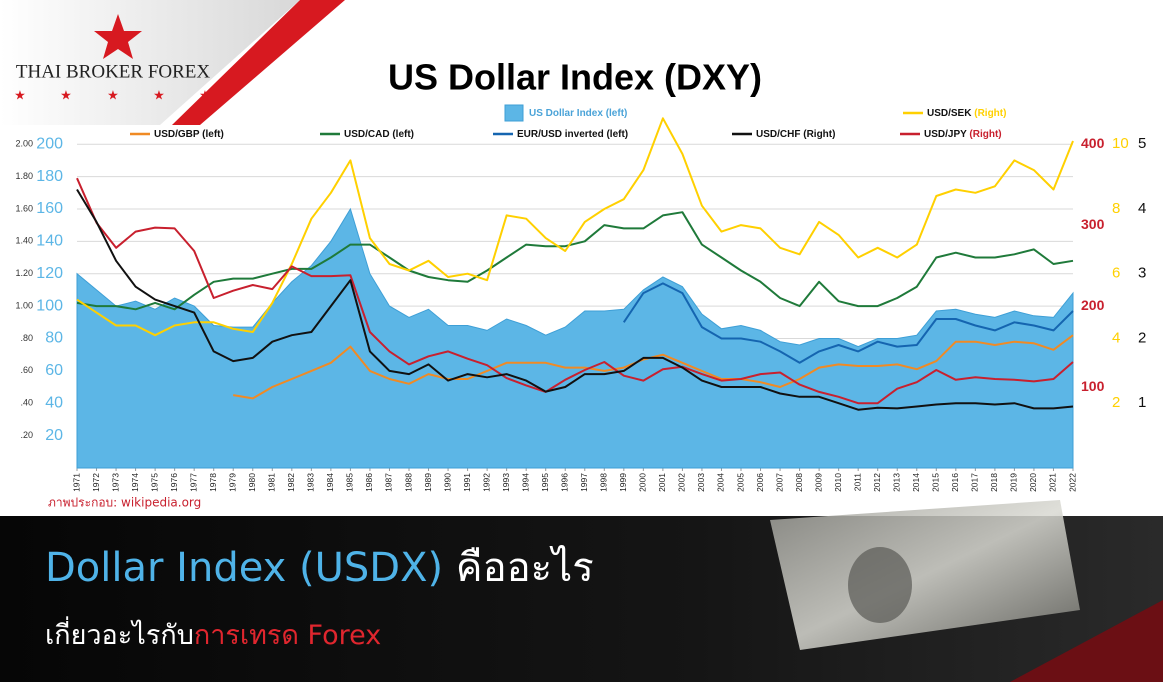 The image size is (1163, 682). I want to click on x-tick-label: 2016, so click(955, 482).